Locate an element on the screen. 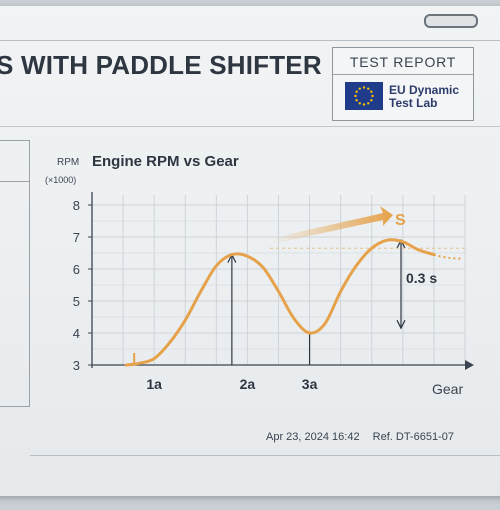 The height and width of the screenshot is (510, 500). duration-arrowhead-bottom is located at coordinates (401, 324).